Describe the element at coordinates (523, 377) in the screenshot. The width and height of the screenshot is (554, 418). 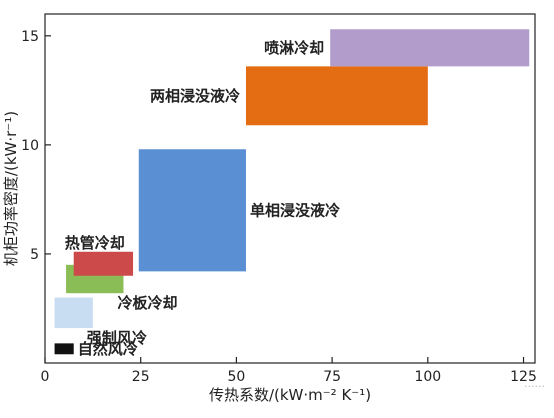
I see `x-tick-label-5: 125` at that location.